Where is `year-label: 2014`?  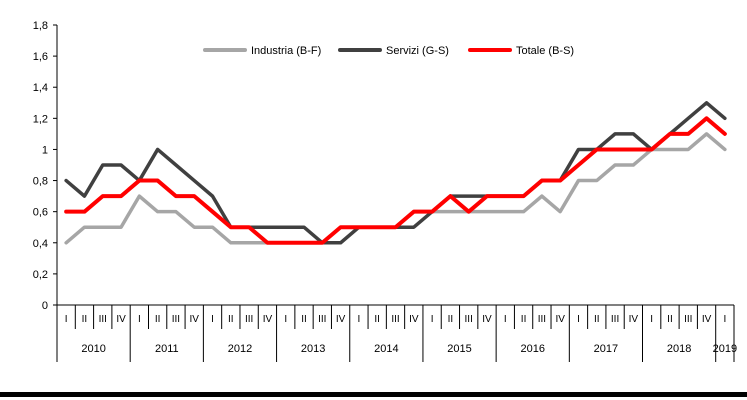
year-label: 2014 is located at coordinates (386, 349).